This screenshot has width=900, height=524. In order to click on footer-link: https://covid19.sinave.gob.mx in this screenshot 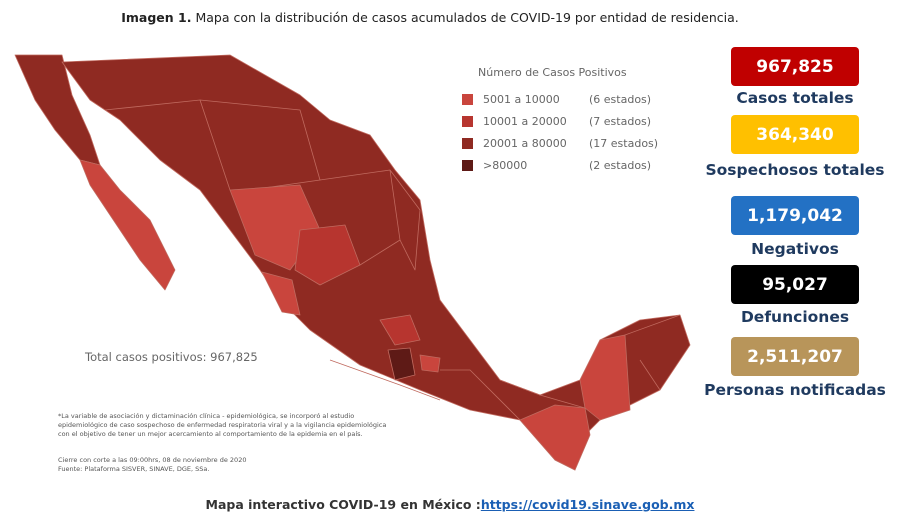, I will do `click(587, 504)`.